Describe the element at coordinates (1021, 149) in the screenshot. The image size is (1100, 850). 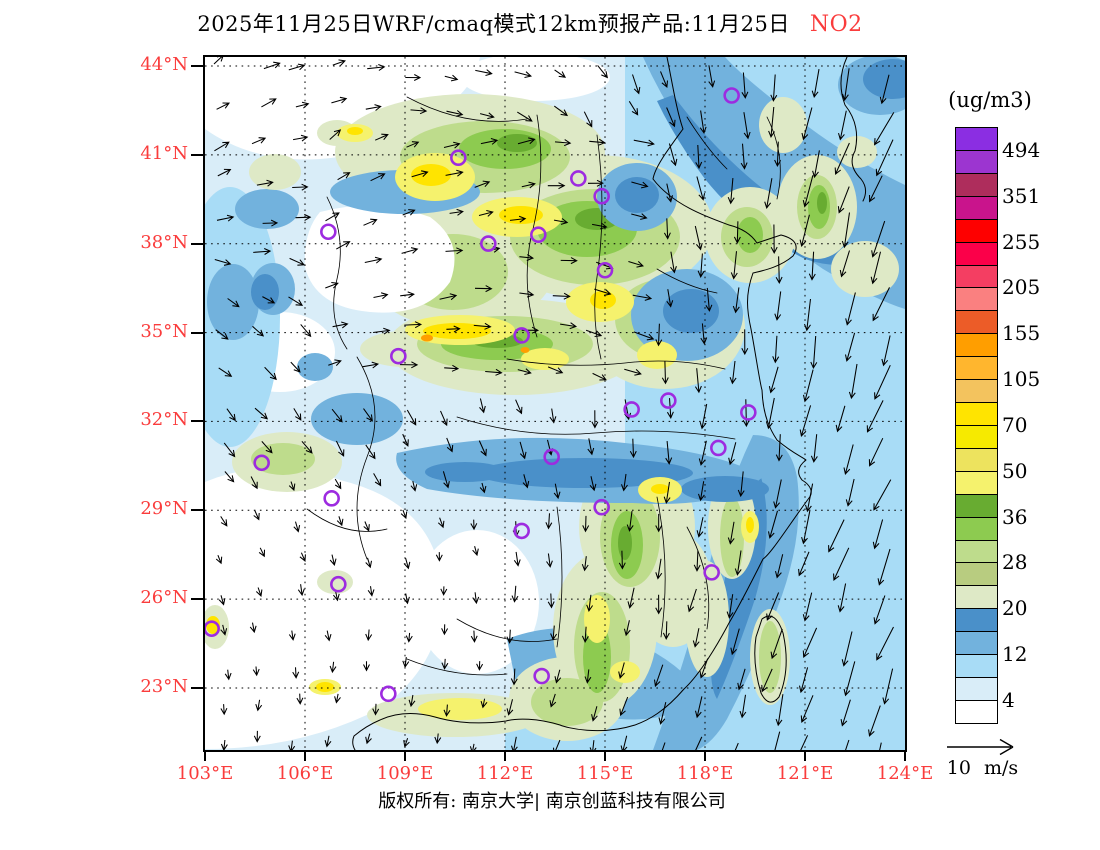
I see `colorbar-tick-label: 494` at that location.